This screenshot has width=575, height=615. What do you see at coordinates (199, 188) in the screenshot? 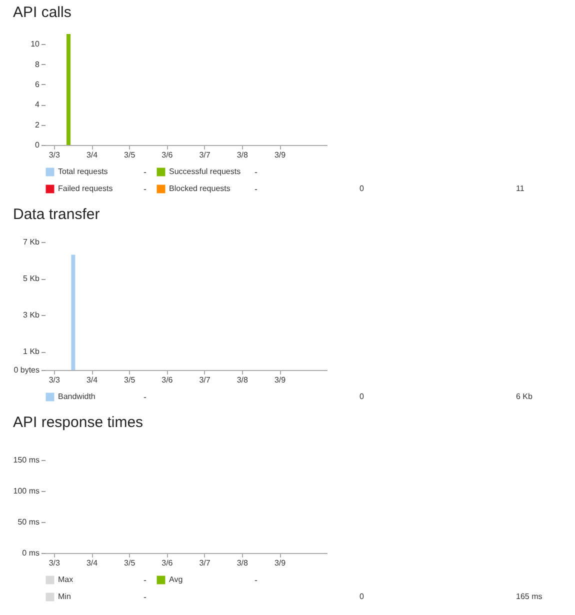
I see `legend-label: Blocked requests` at bounding box center [199, 188].